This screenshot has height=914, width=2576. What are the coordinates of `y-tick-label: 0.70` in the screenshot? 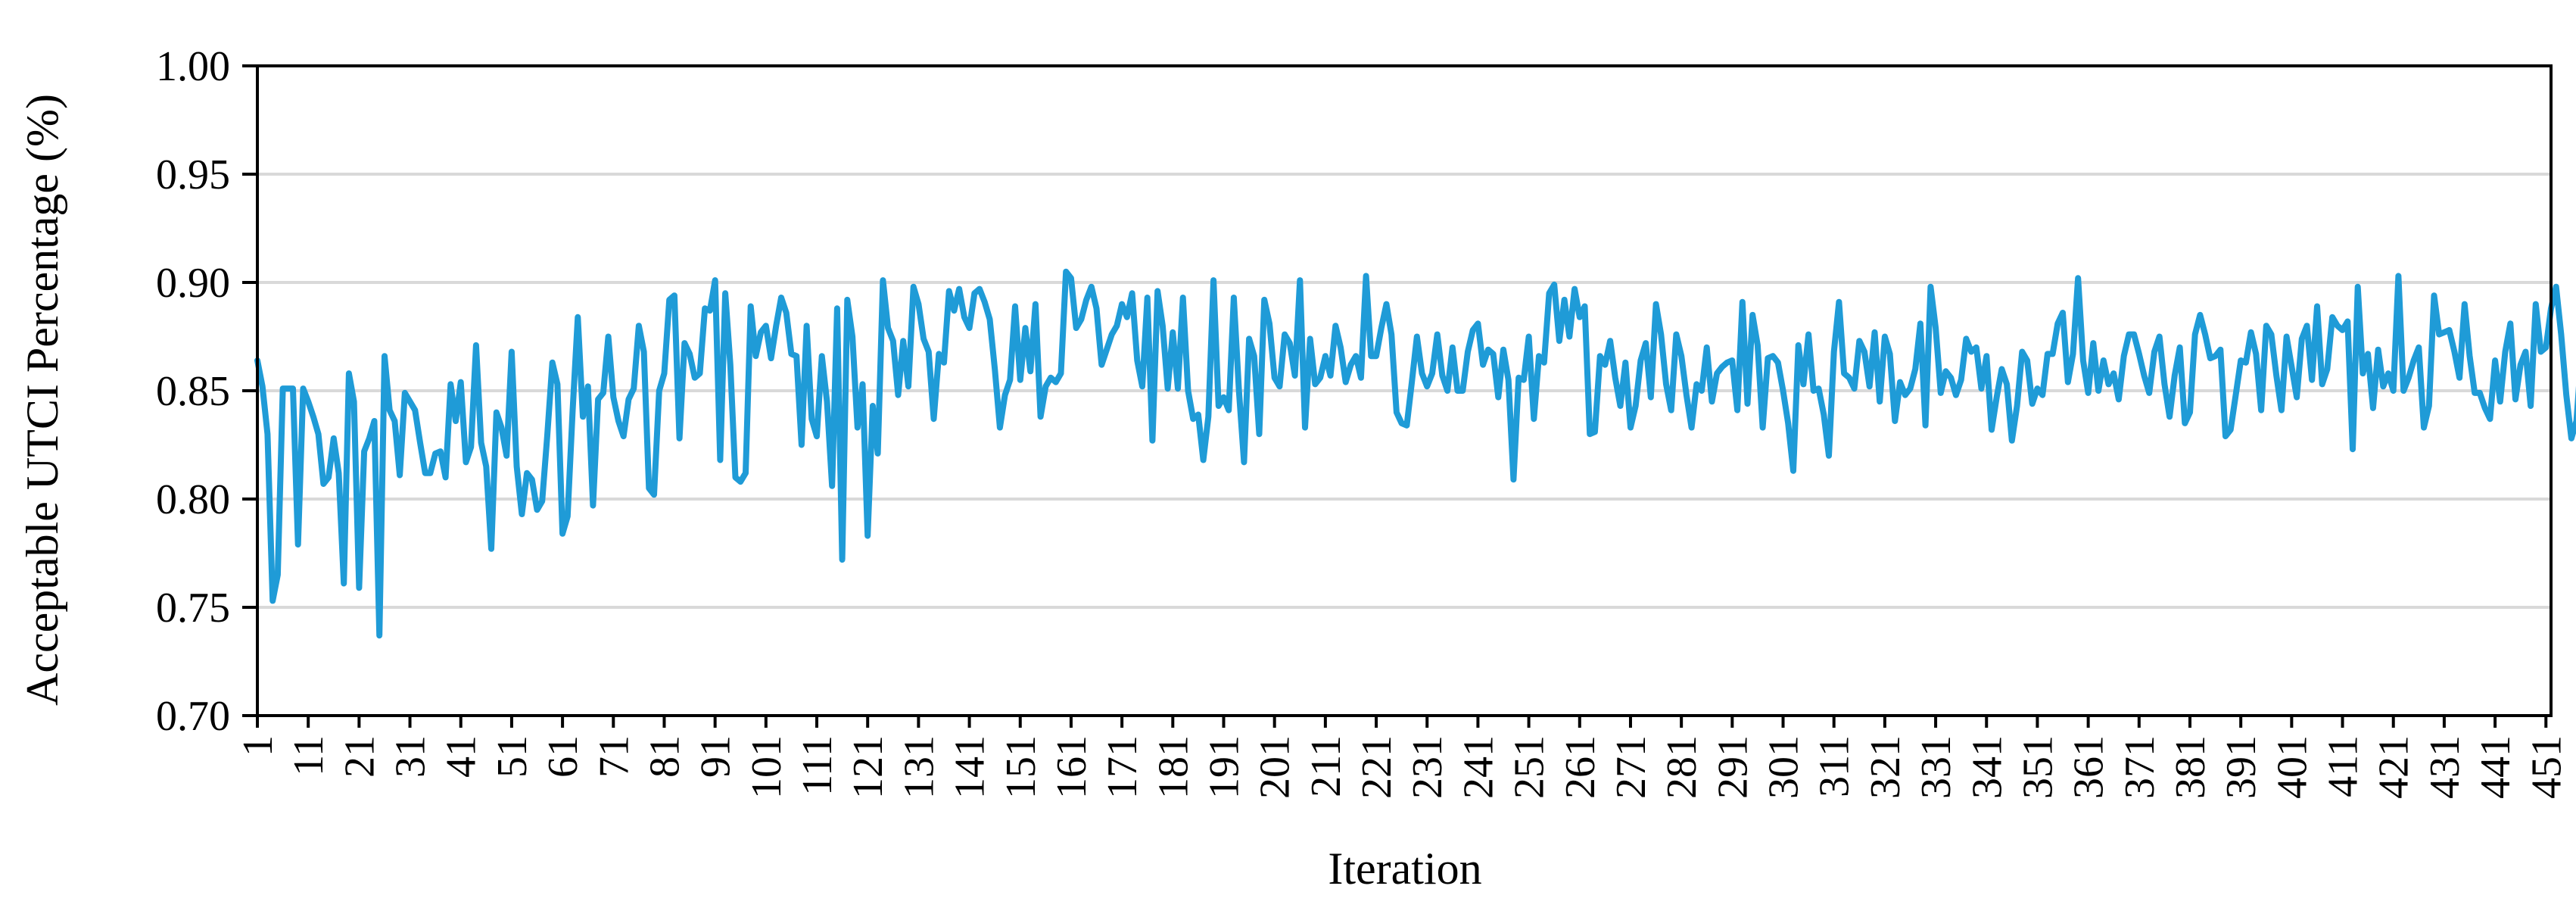 It's located at (193, 716).